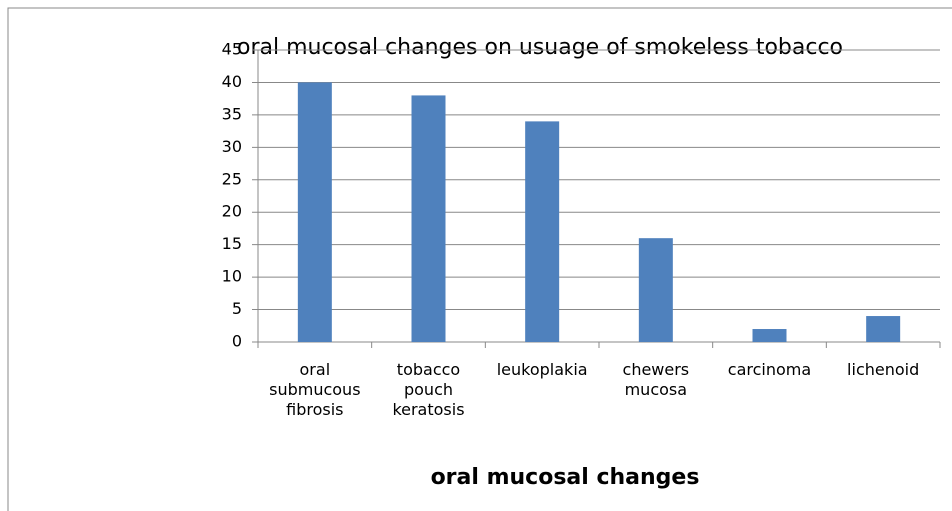 The image size is (952, 511). I want to click on x-tick-label: carcinoma, so click(769, 369).